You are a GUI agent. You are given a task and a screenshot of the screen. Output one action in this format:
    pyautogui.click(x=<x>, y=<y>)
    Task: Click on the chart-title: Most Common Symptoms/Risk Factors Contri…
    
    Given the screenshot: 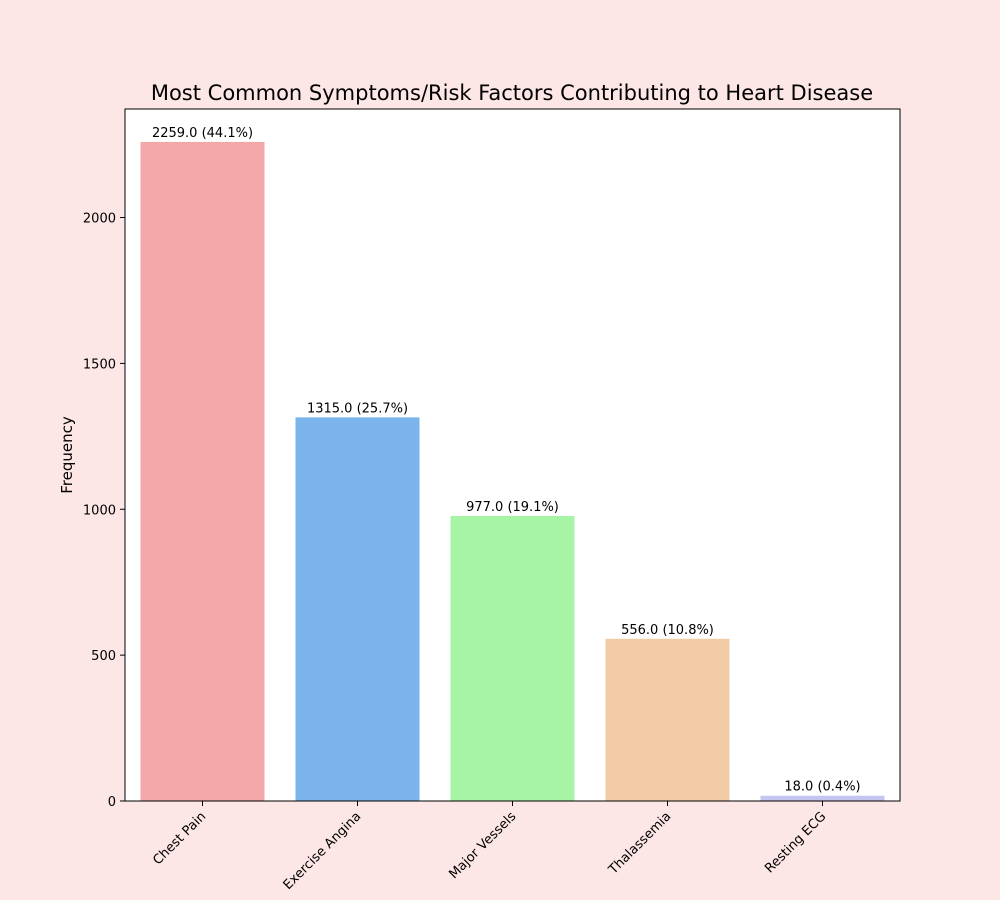 What is the action you would take?
    pyautogui.click(x=512, y=93)
    